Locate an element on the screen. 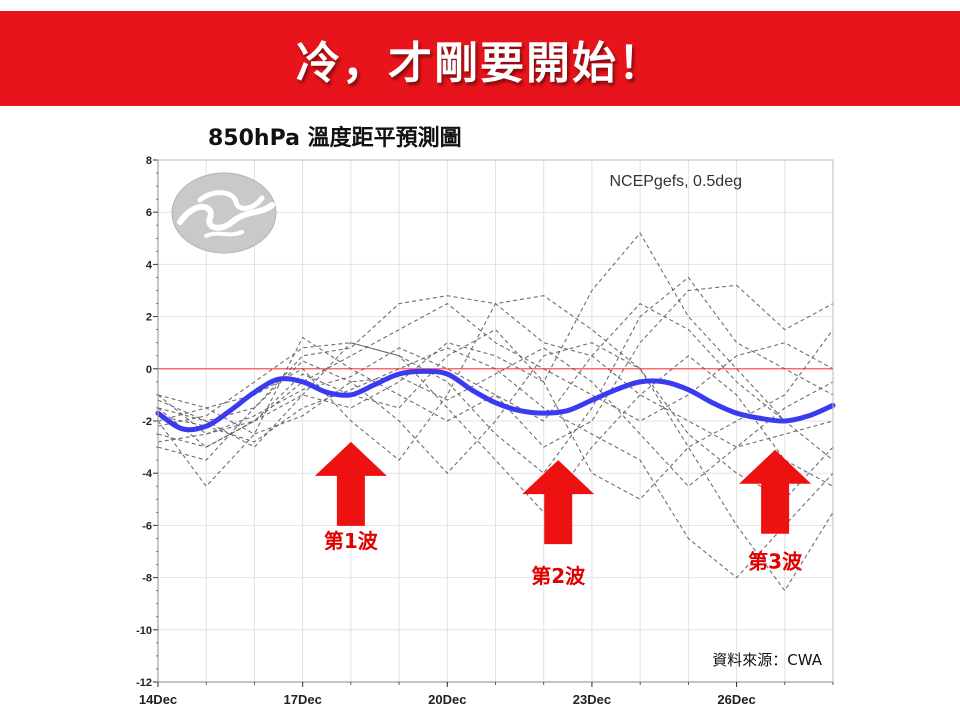  wave-label: 第3波 is located at coordinates (775, 562).